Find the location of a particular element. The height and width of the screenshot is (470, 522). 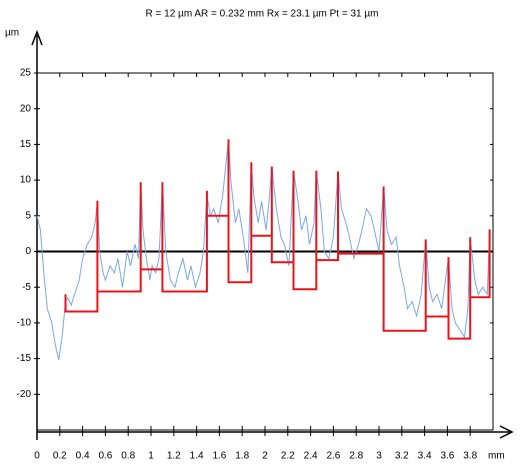

x-tick-label: 3 is located at coordinates (379, 456).